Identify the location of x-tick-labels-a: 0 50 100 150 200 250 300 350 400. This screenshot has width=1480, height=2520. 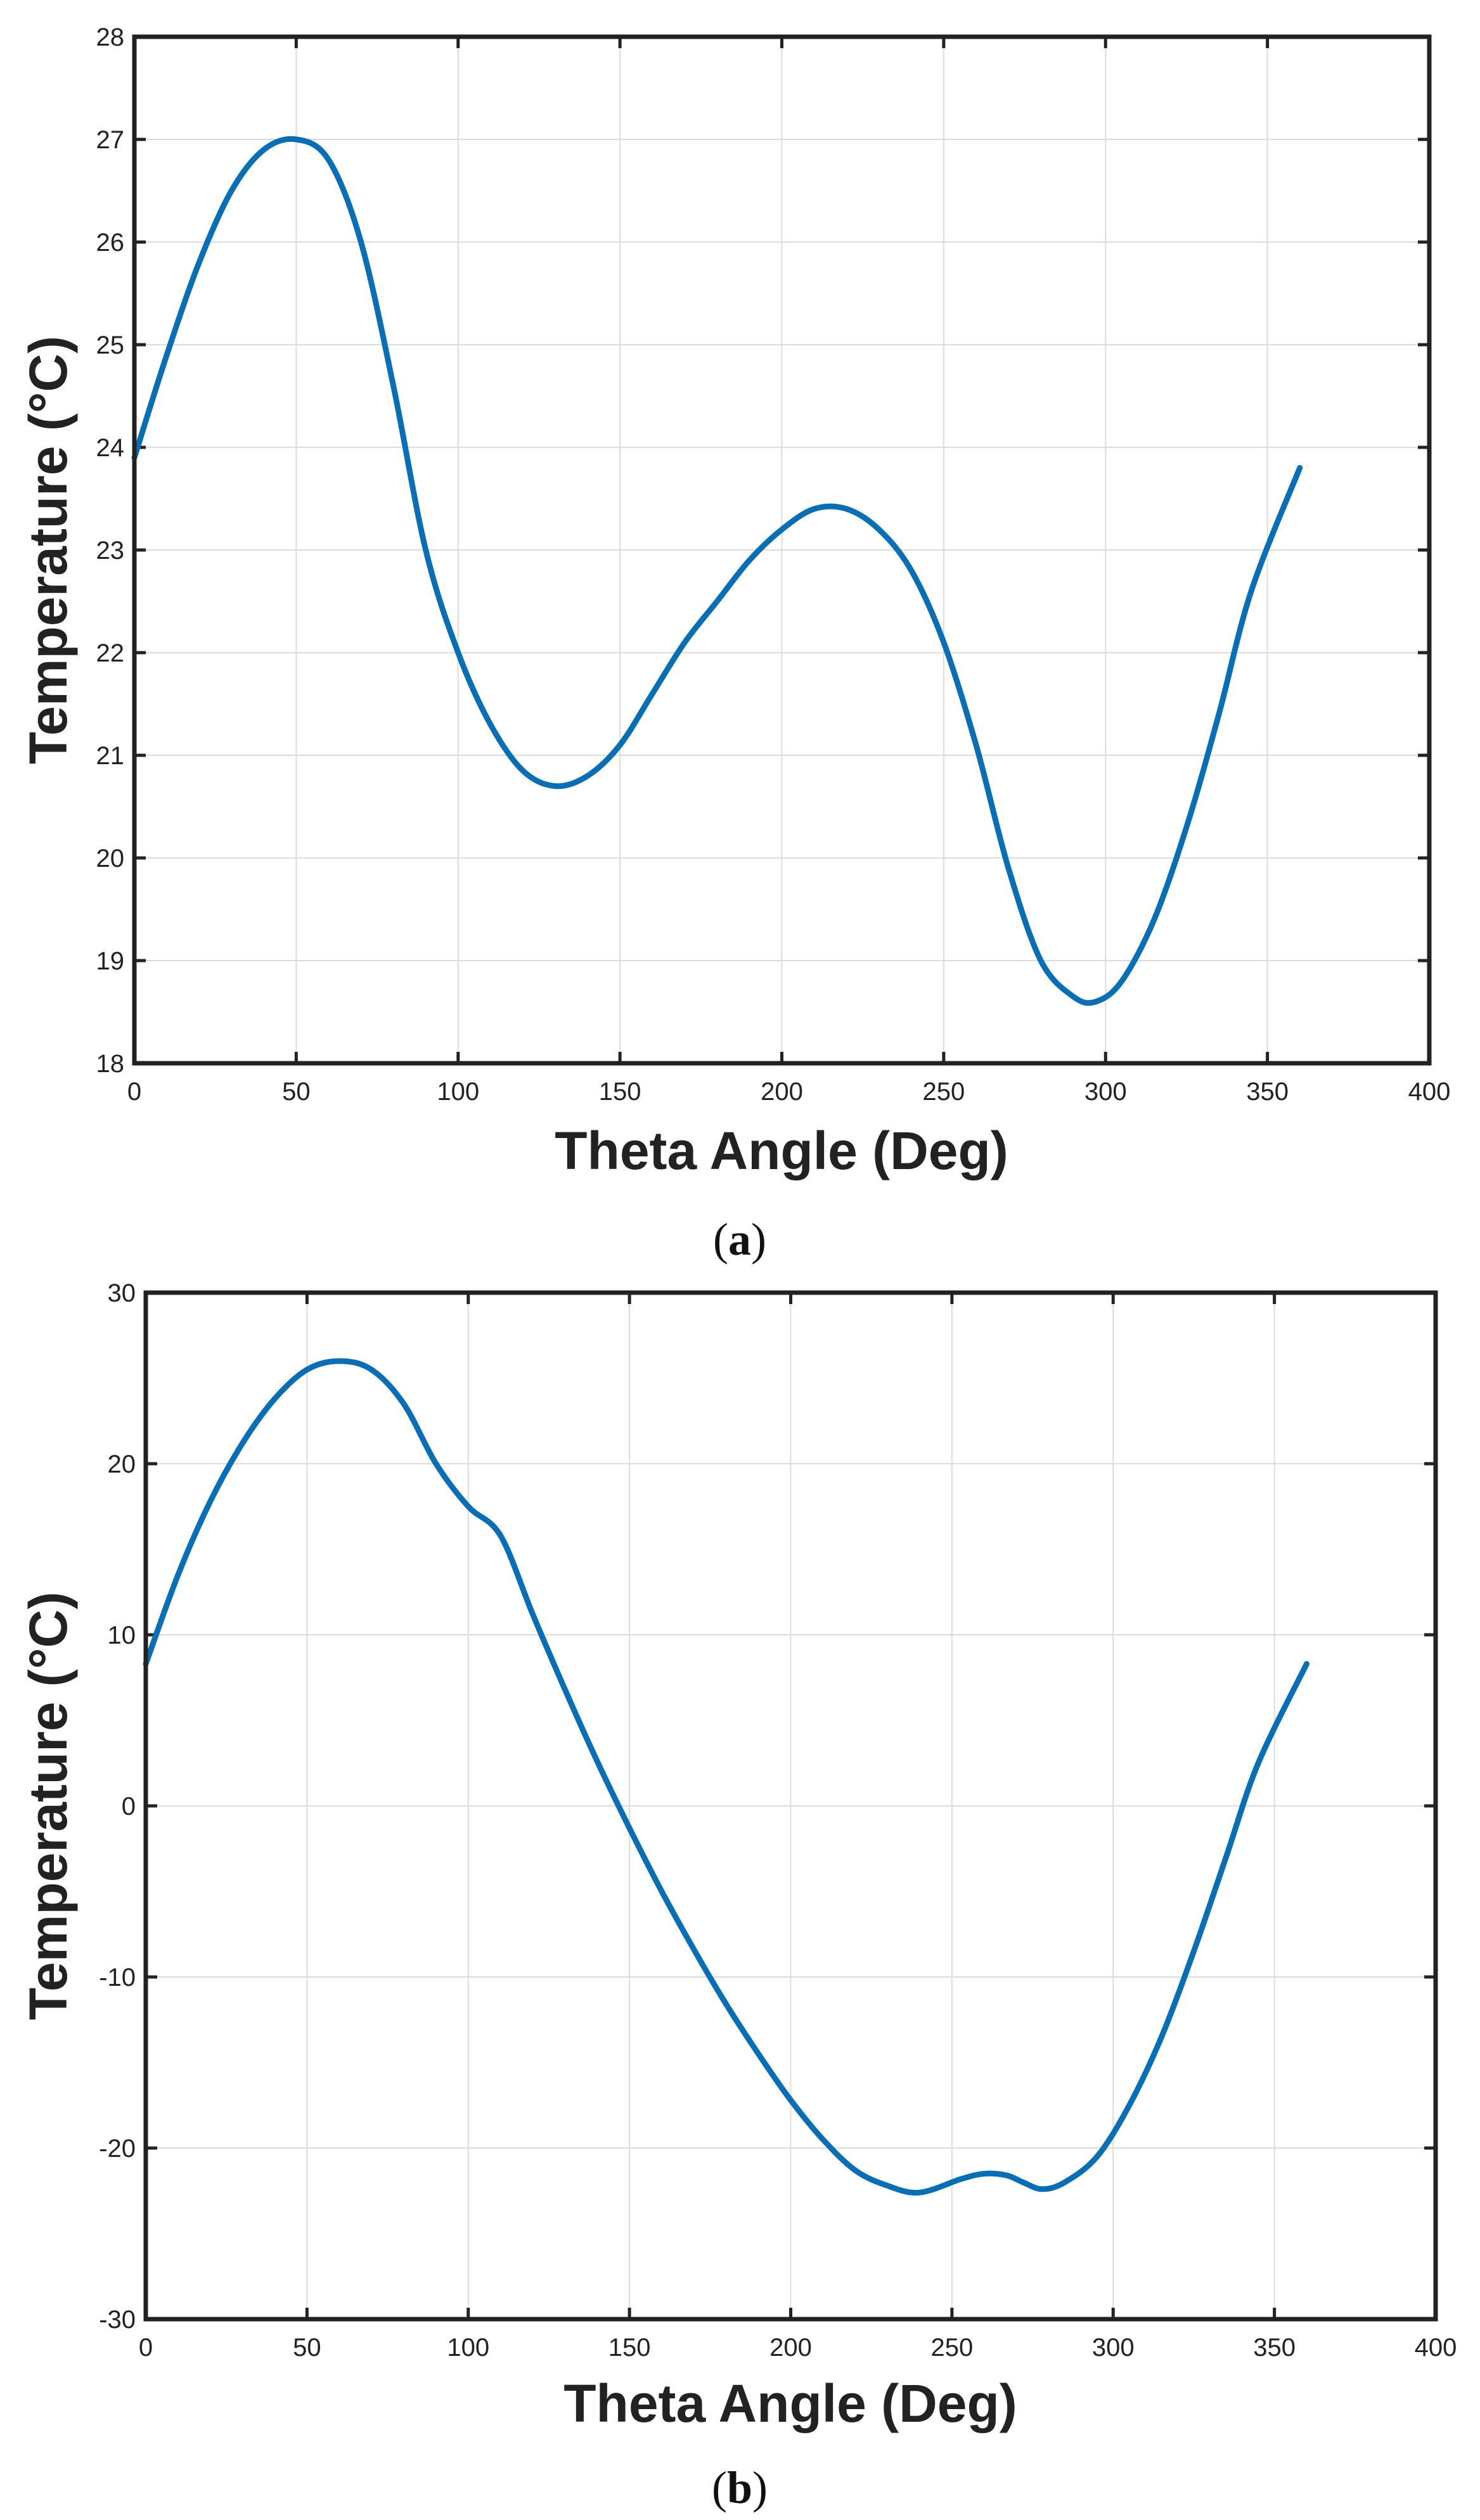
(789, 1092).